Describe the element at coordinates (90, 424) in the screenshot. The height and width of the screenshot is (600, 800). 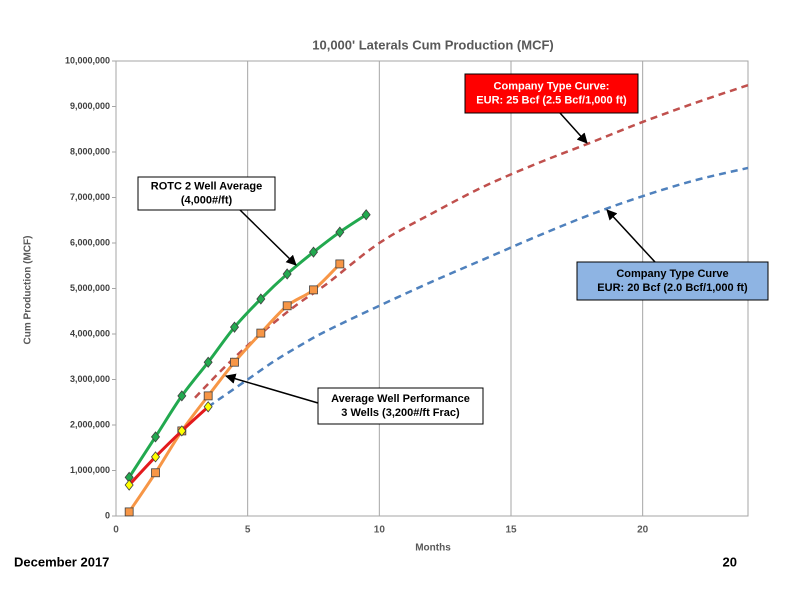
I see `y-tick-label: 2,000,000` at that location.